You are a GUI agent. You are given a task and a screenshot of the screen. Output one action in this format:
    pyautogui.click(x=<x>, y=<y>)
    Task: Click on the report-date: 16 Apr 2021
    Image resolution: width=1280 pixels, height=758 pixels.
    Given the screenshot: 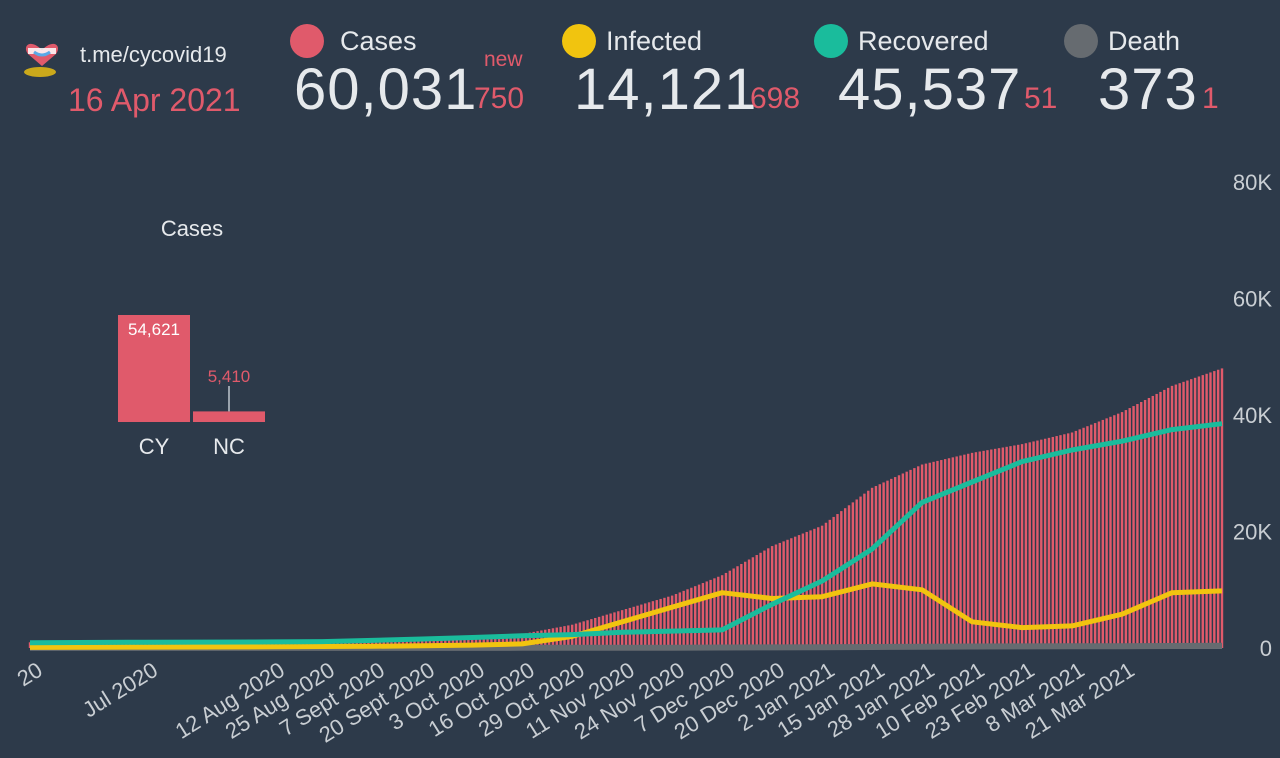 What is the action you would take?
    pyautogui.click(x=154, y=100)
    